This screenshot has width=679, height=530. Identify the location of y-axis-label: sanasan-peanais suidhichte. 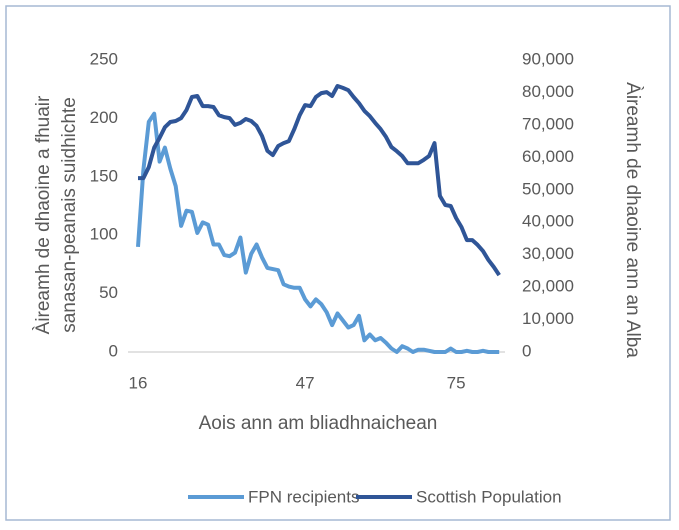
(69, 215).